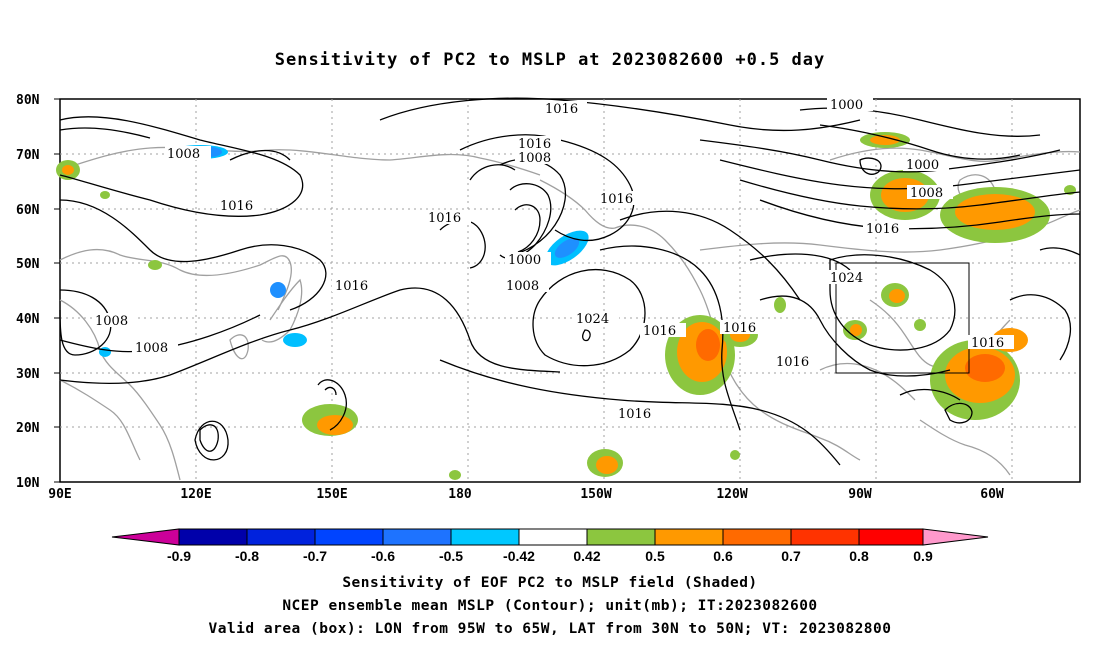 The image size is (1100, 650). I want to click on colorbar-label: 0.42, so click(586, 556).